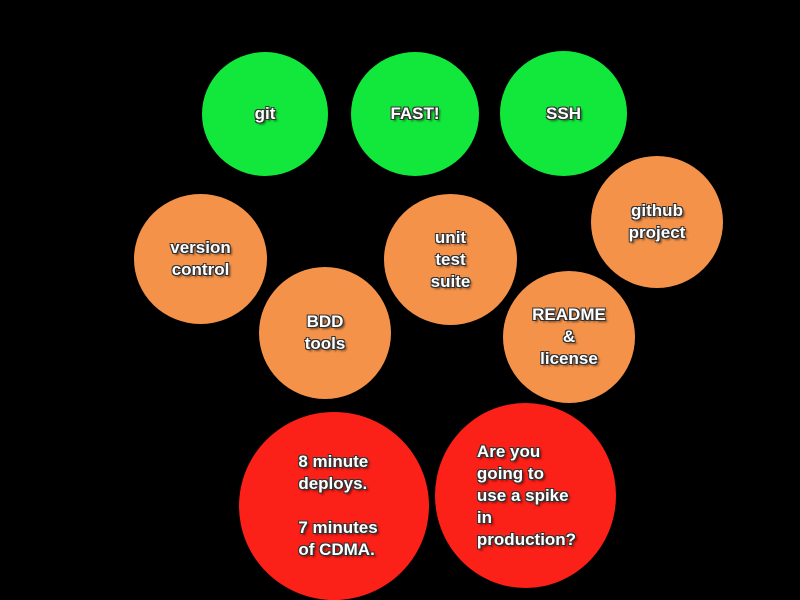  I want to click on bdd-tools-bubble: BDD tools, so click(325, 333).